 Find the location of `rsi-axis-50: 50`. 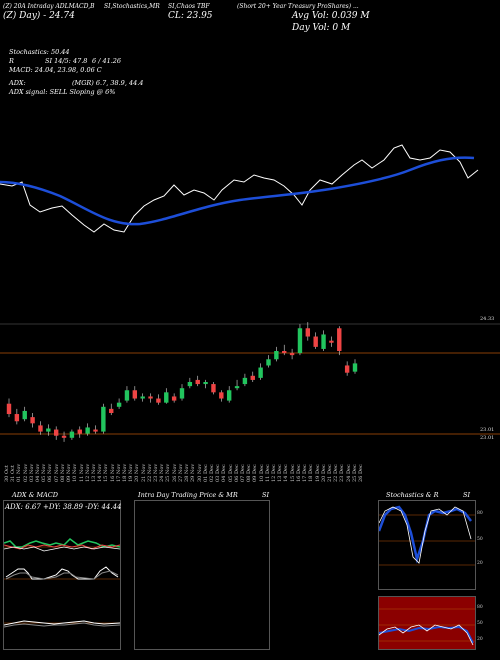

rsi-axis-50: 50 is located at coordinates (480, 623).